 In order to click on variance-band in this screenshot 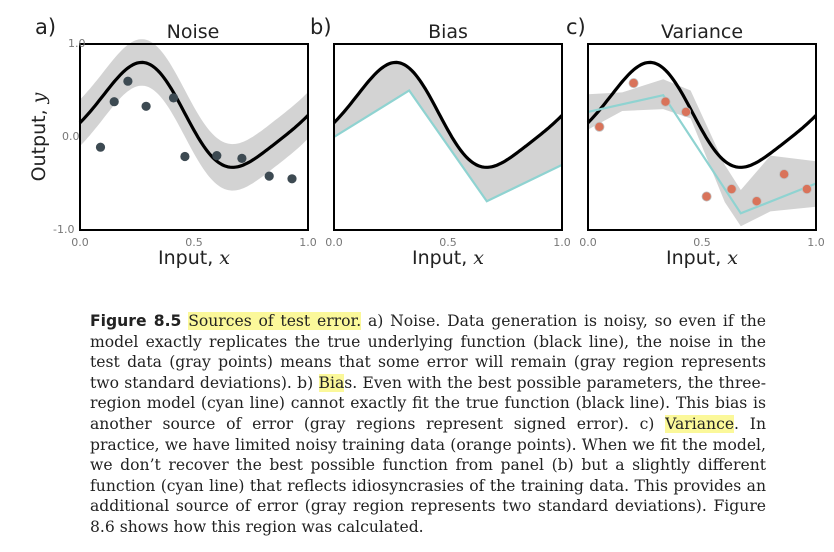, I will do `click(702, 153)`.